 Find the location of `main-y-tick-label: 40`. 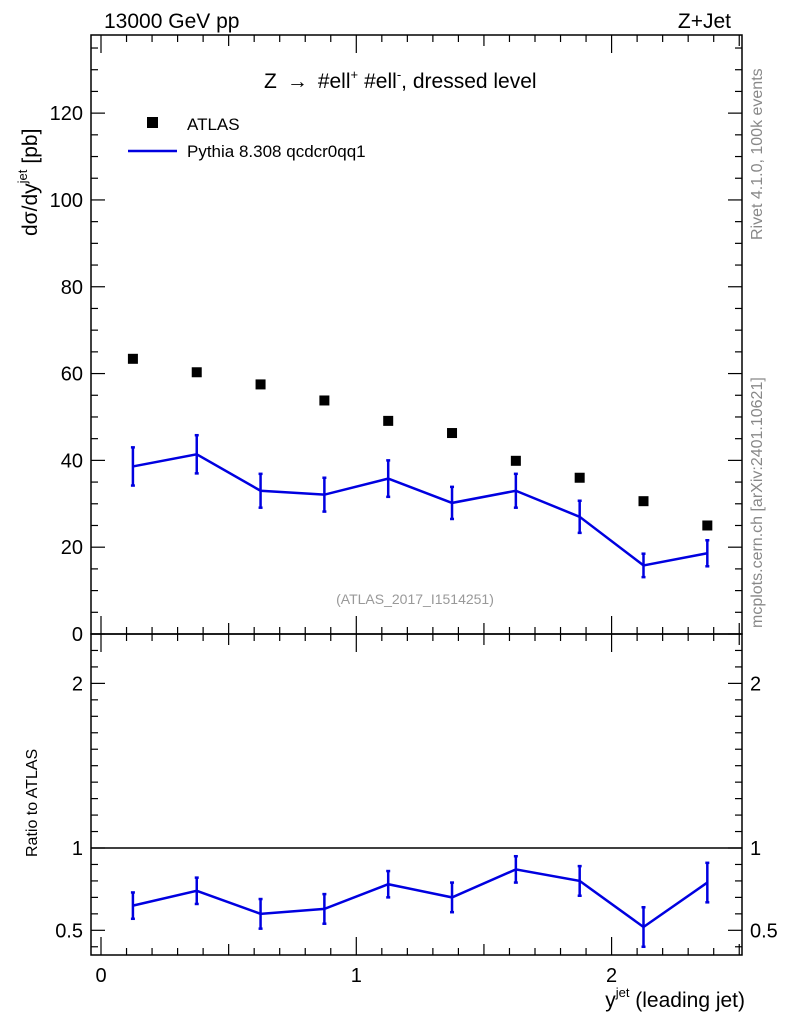

main-y-tick-label: 40 is located at coordinates (72, 461).